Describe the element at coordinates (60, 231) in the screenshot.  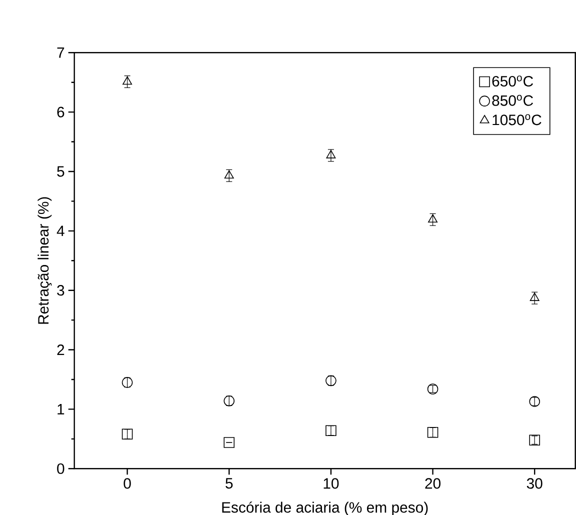
I see `y-tick-label: 4` at that location.